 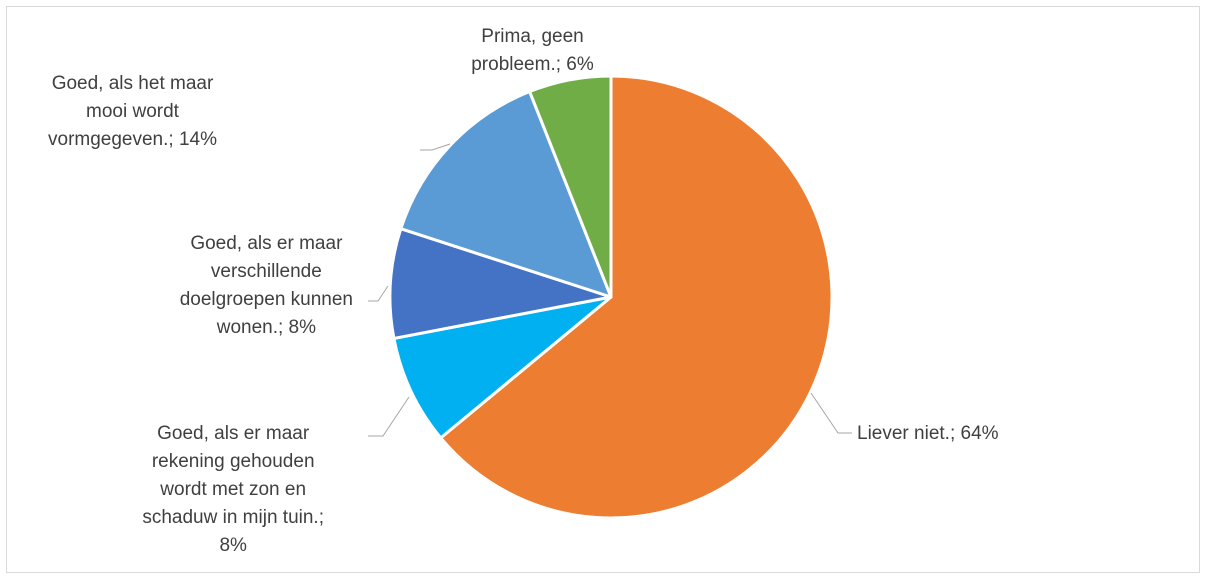 I want to click on slice-label-5: Prima, geen probleem.; 6%, so click(x=532, y=50).